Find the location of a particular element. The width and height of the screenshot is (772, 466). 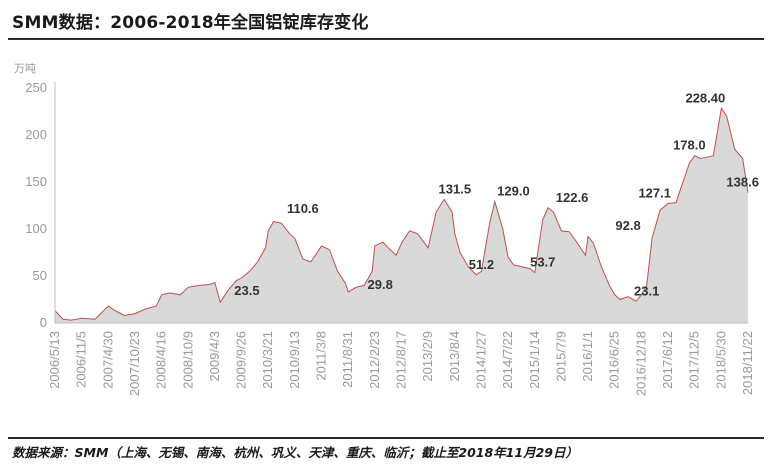

data-label: 29.8 is located at coordinates (380, 284).